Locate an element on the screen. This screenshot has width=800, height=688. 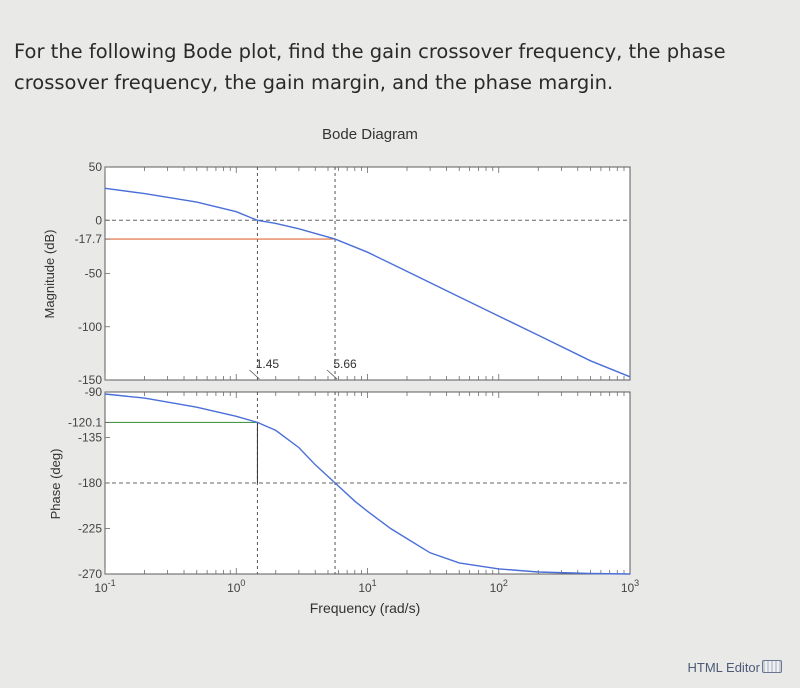
html-editor-label: HTML Editor is located at coordinates (723, 667).